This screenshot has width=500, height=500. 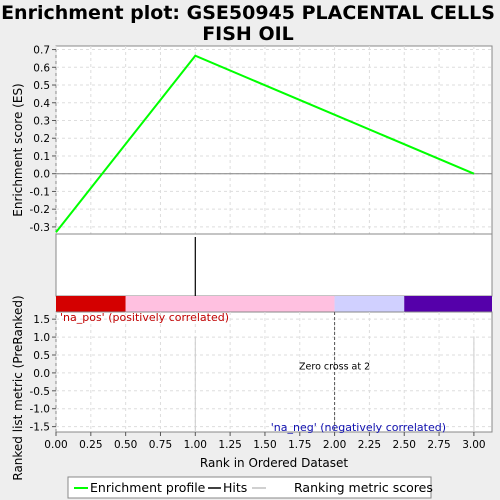 I want to click on metric-y-tick-label: -1.0, so click(x=40, y=410).